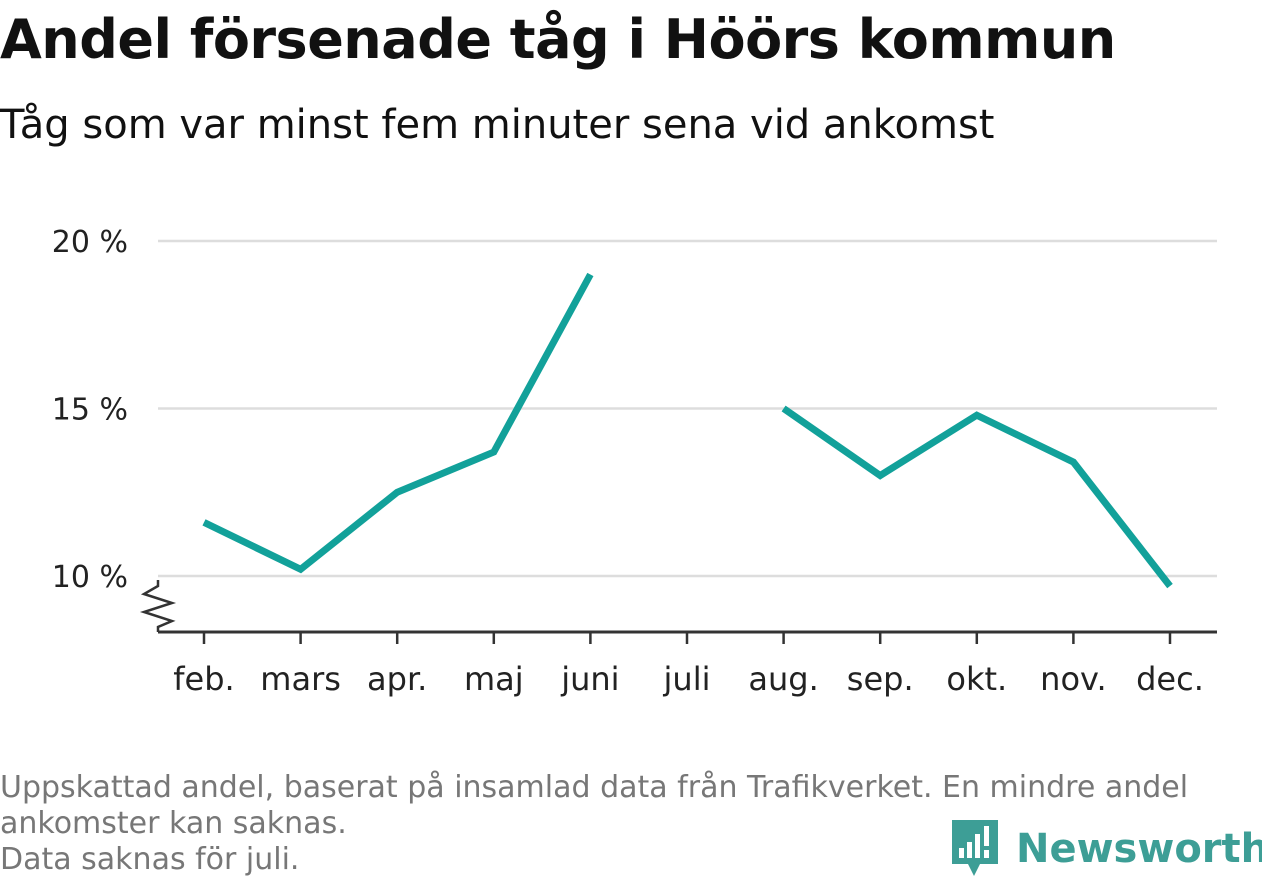  I want to click on x-tick-label: sep., so click(880, 679).